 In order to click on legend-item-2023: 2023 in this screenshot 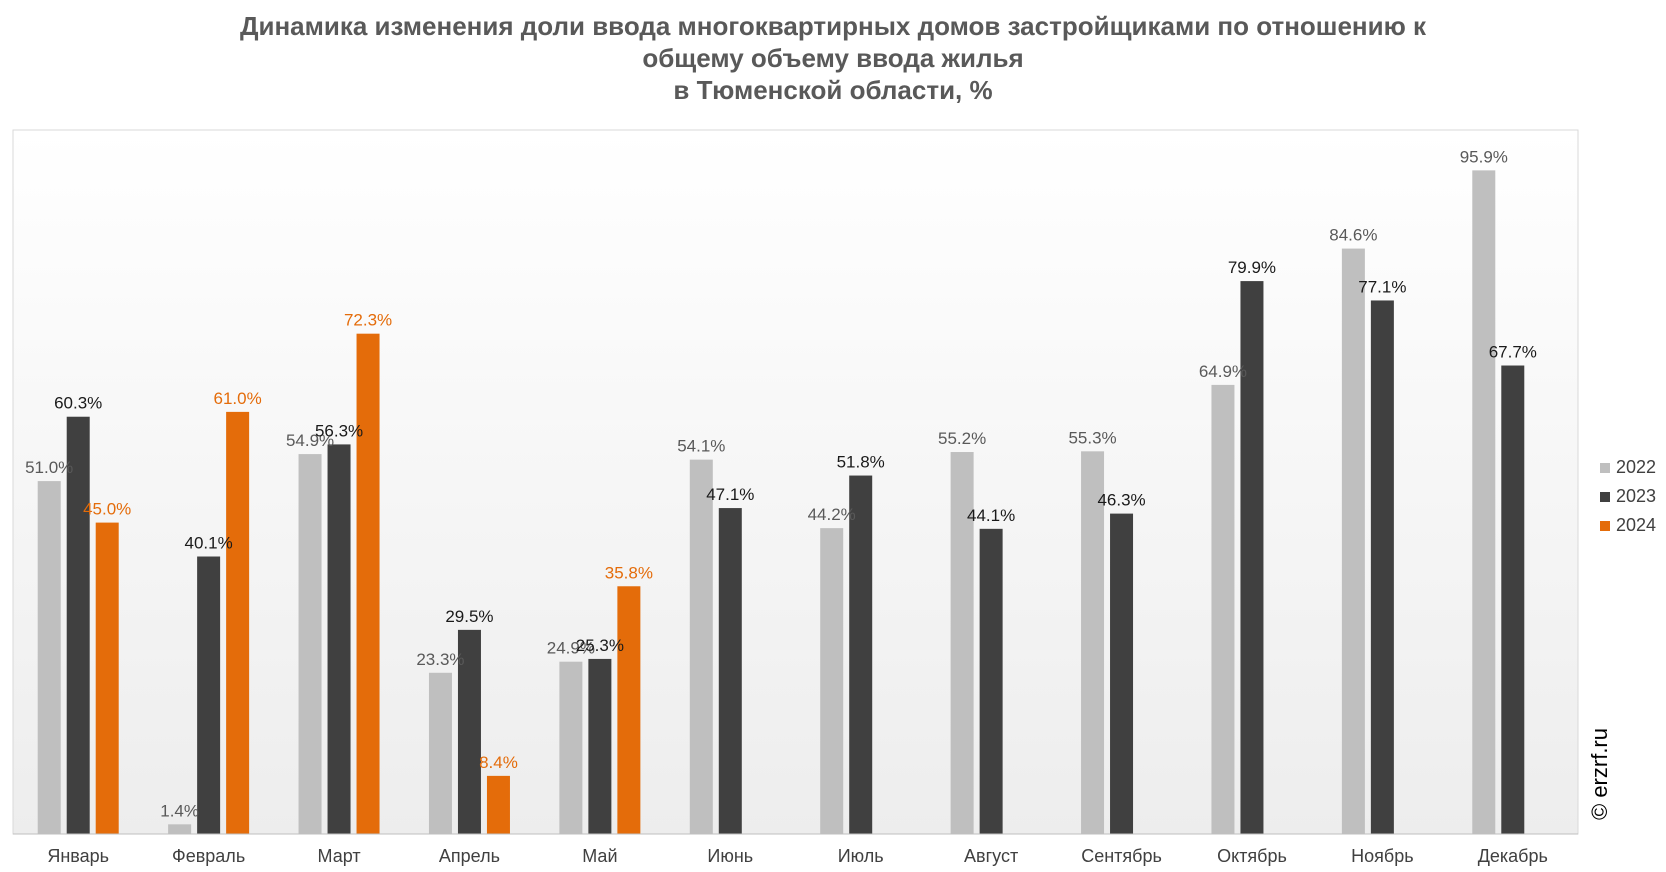, I will do `click(1628, 496)`.